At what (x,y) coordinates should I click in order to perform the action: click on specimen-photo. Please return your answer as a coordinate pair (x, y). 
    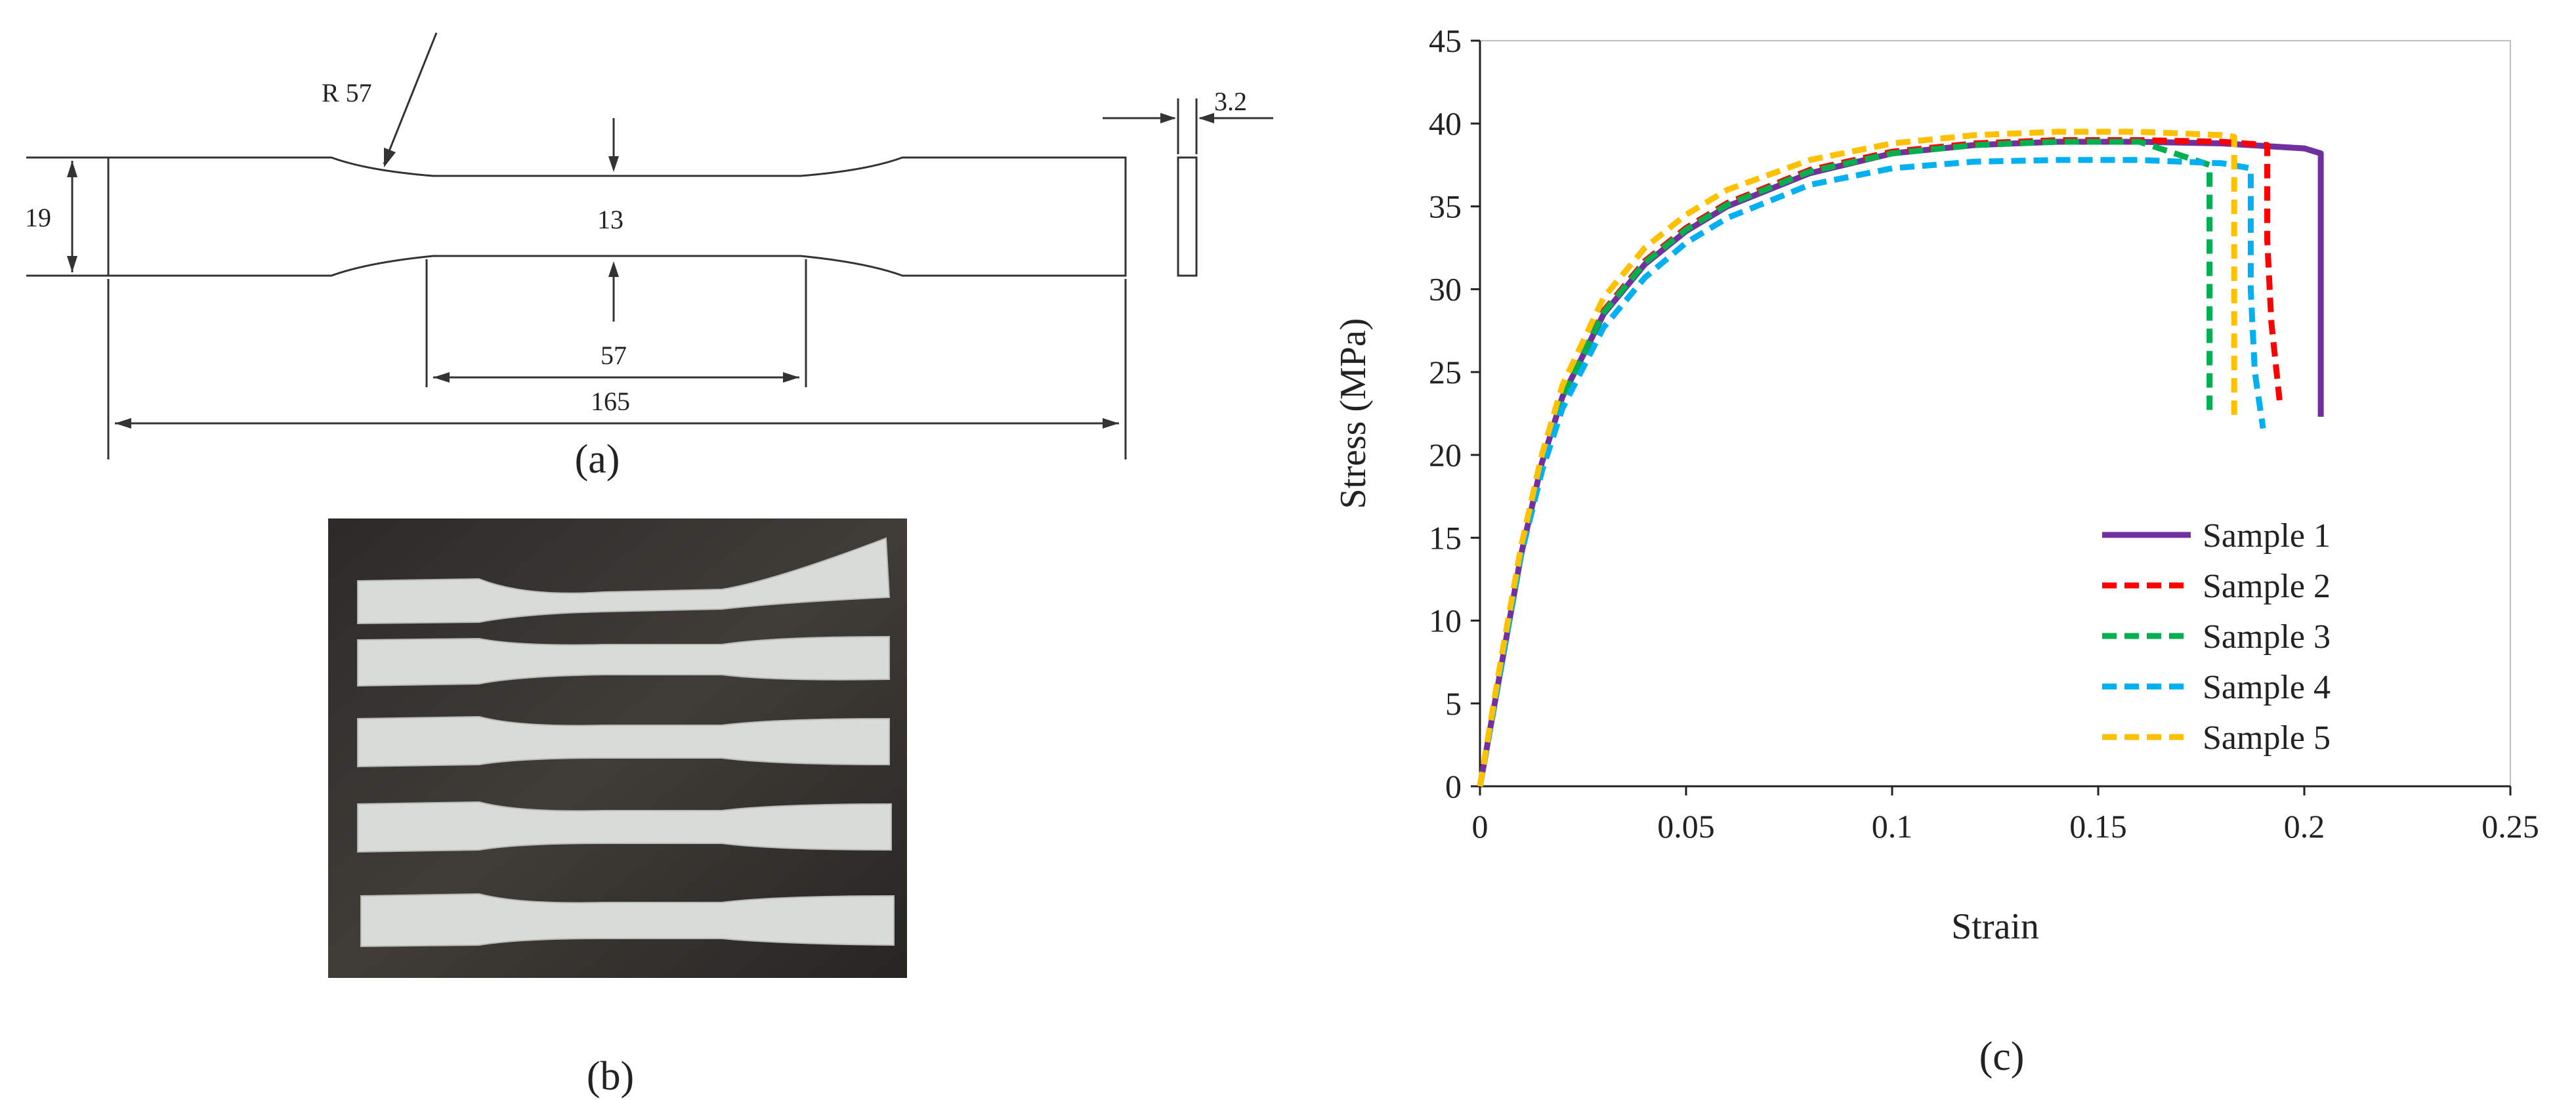
    Looking at the image, I should click on (617, 748).